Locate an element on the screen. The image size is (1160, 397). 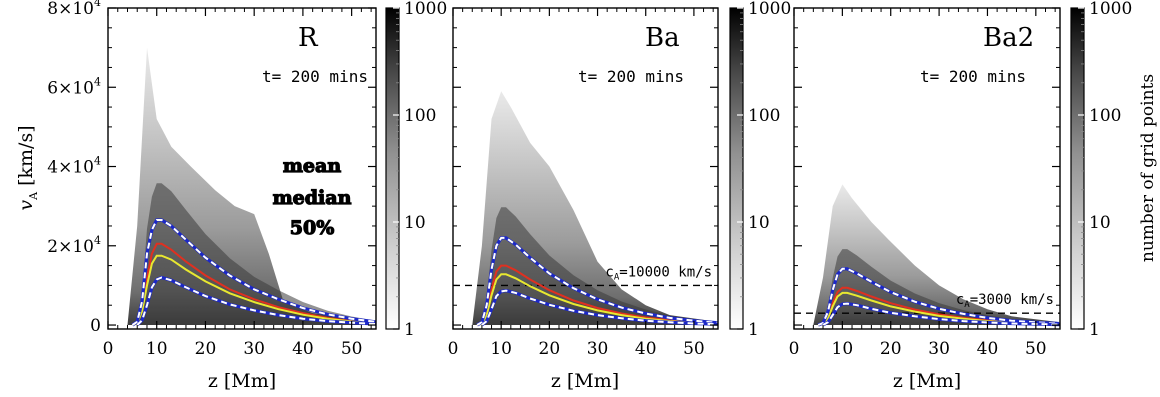
y-tick-label: 4×10⁴ is located at coordinates (74, 166).